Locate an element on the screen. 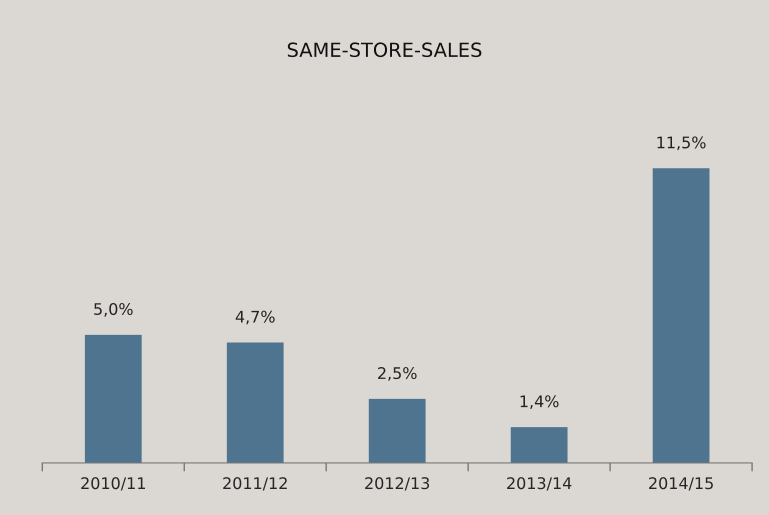 This screenshot has width=769, height=515. x-tick-label: 2013/14 is located at coordinates (539, 483).